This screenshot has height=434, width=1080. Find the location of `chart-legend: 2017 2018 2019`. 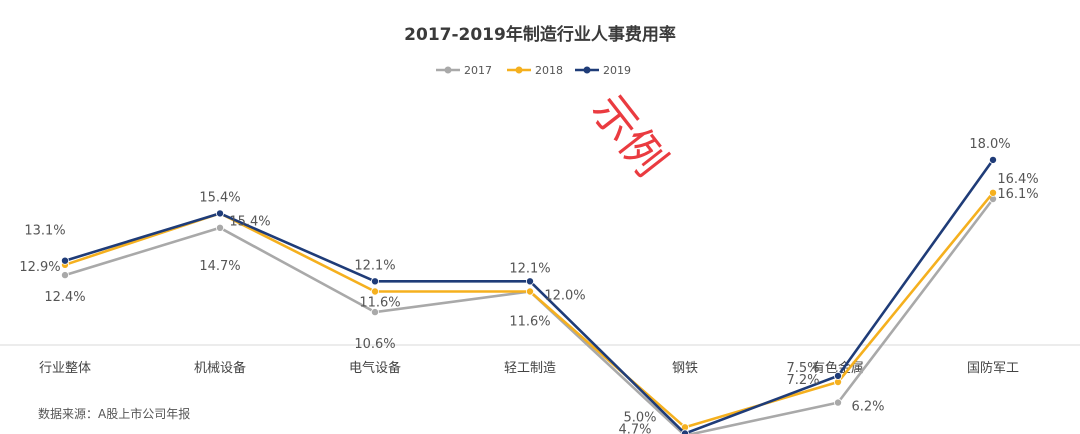

chart-legend: 2017 2018 2019 is located at coordinates (533, 70).